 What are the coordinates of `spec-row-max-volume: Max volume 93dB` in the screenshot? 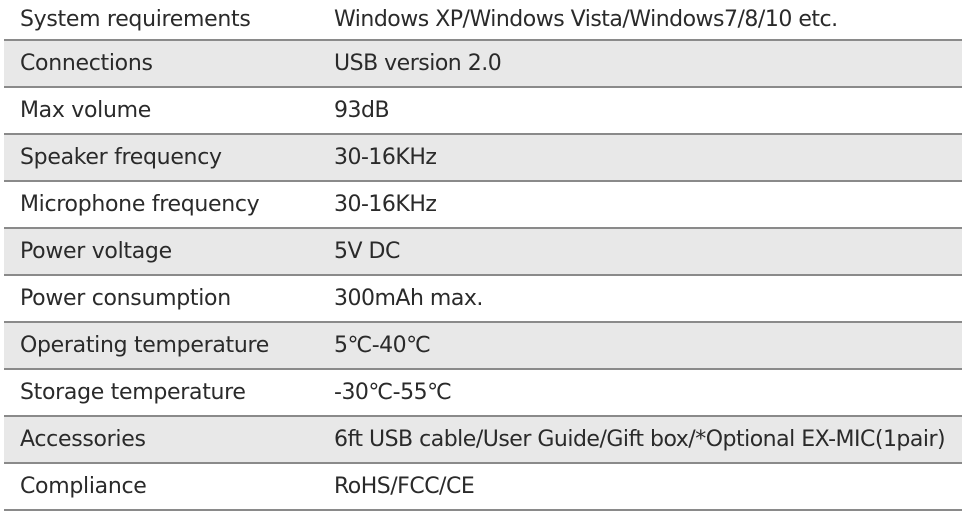 It's located at (483, 111).